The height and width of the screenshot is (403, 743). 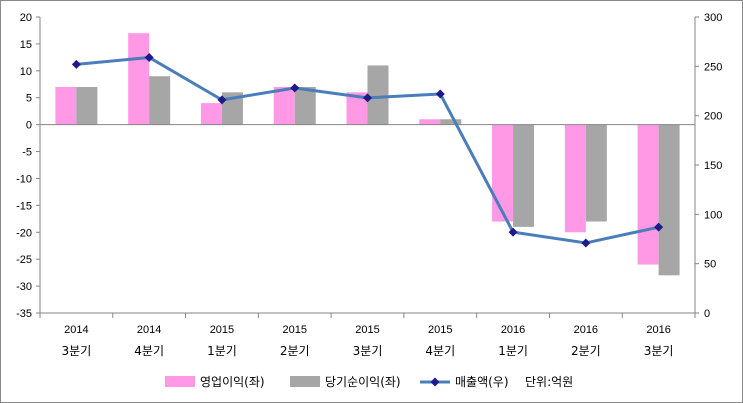 What do you see at coordinates (24, 206) in the screenshot?
I see `left-tick-label: -15` at bounding box center [24, 206].